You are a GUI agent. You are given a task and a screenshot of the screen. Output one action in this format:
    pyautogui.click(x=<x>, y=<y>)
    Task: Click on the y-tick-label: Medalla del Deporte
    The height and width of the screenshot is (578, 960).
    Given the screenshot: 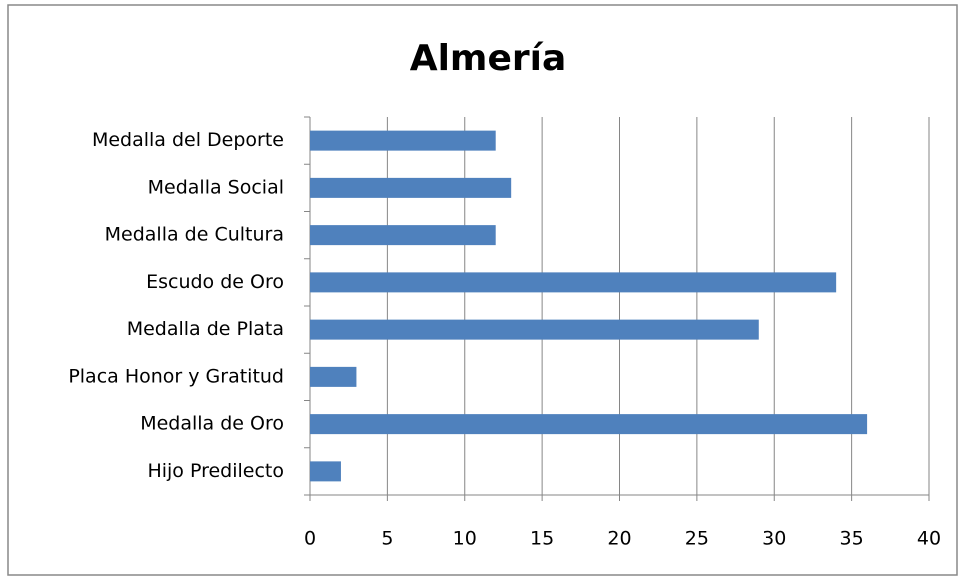 What is the action you would take?
    pyautogui.click(x=188, y=140)
    